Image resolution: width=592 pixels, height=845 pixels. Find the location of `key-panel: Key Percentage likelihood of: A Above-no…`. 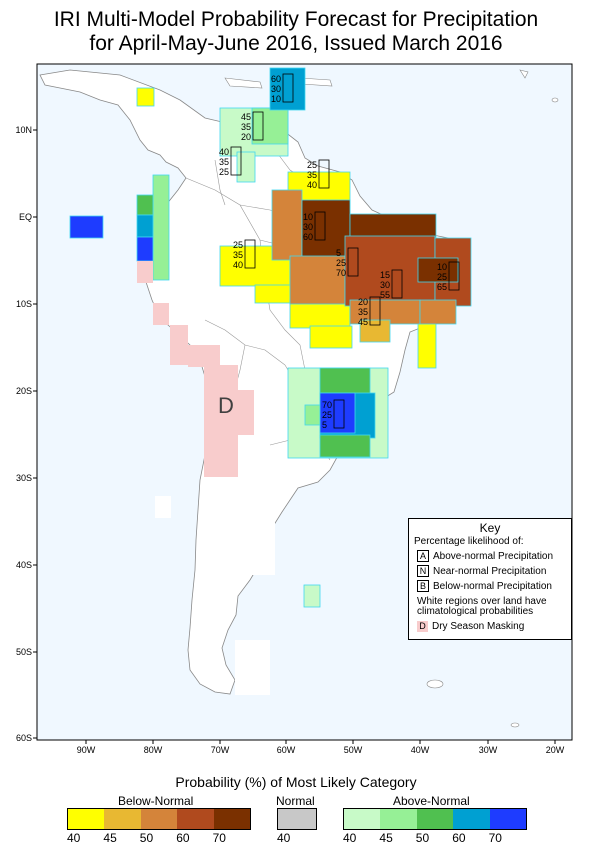

key-panel: Key Percentage likelihood of: A Above-no… is located at coordinates (490, 579).